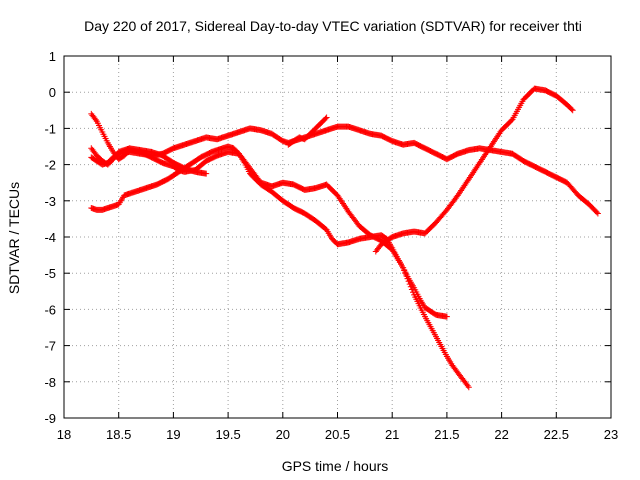 The image size is (640, 480). I want to click on series-track-e, so click(307, 131).